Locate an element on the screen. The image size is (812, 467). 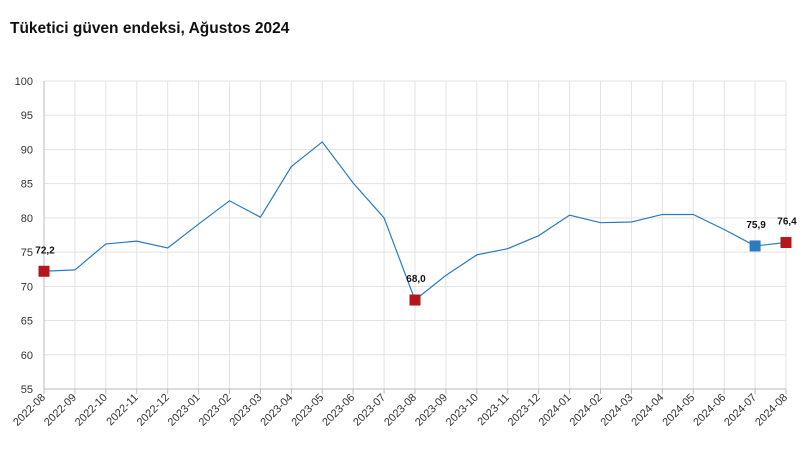
y-tick-label: 70 is located at coordinates (27, 287).